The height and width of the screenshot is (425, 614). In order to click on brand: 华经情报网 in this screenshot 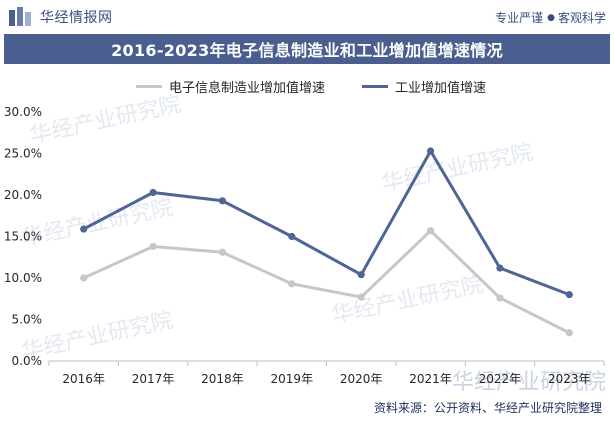, I will do `click(60, 17)`.